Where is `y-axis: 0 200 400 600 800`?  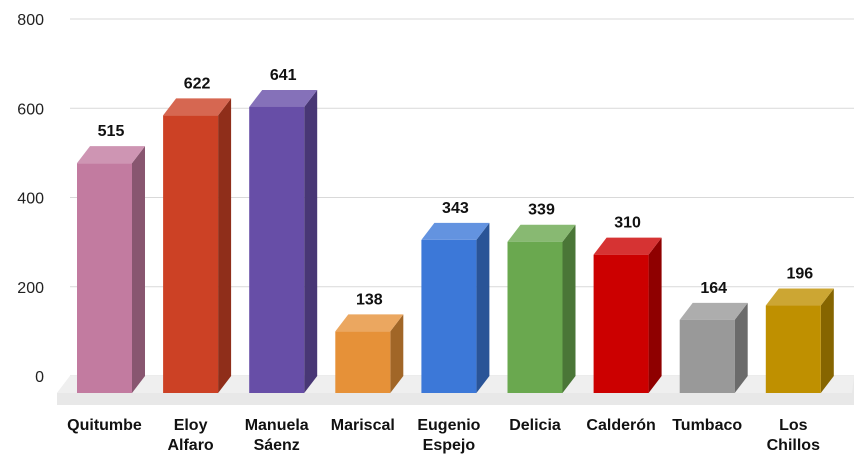 y-axis: 0 200 400 600 800 is located at coordinates (30, 199).